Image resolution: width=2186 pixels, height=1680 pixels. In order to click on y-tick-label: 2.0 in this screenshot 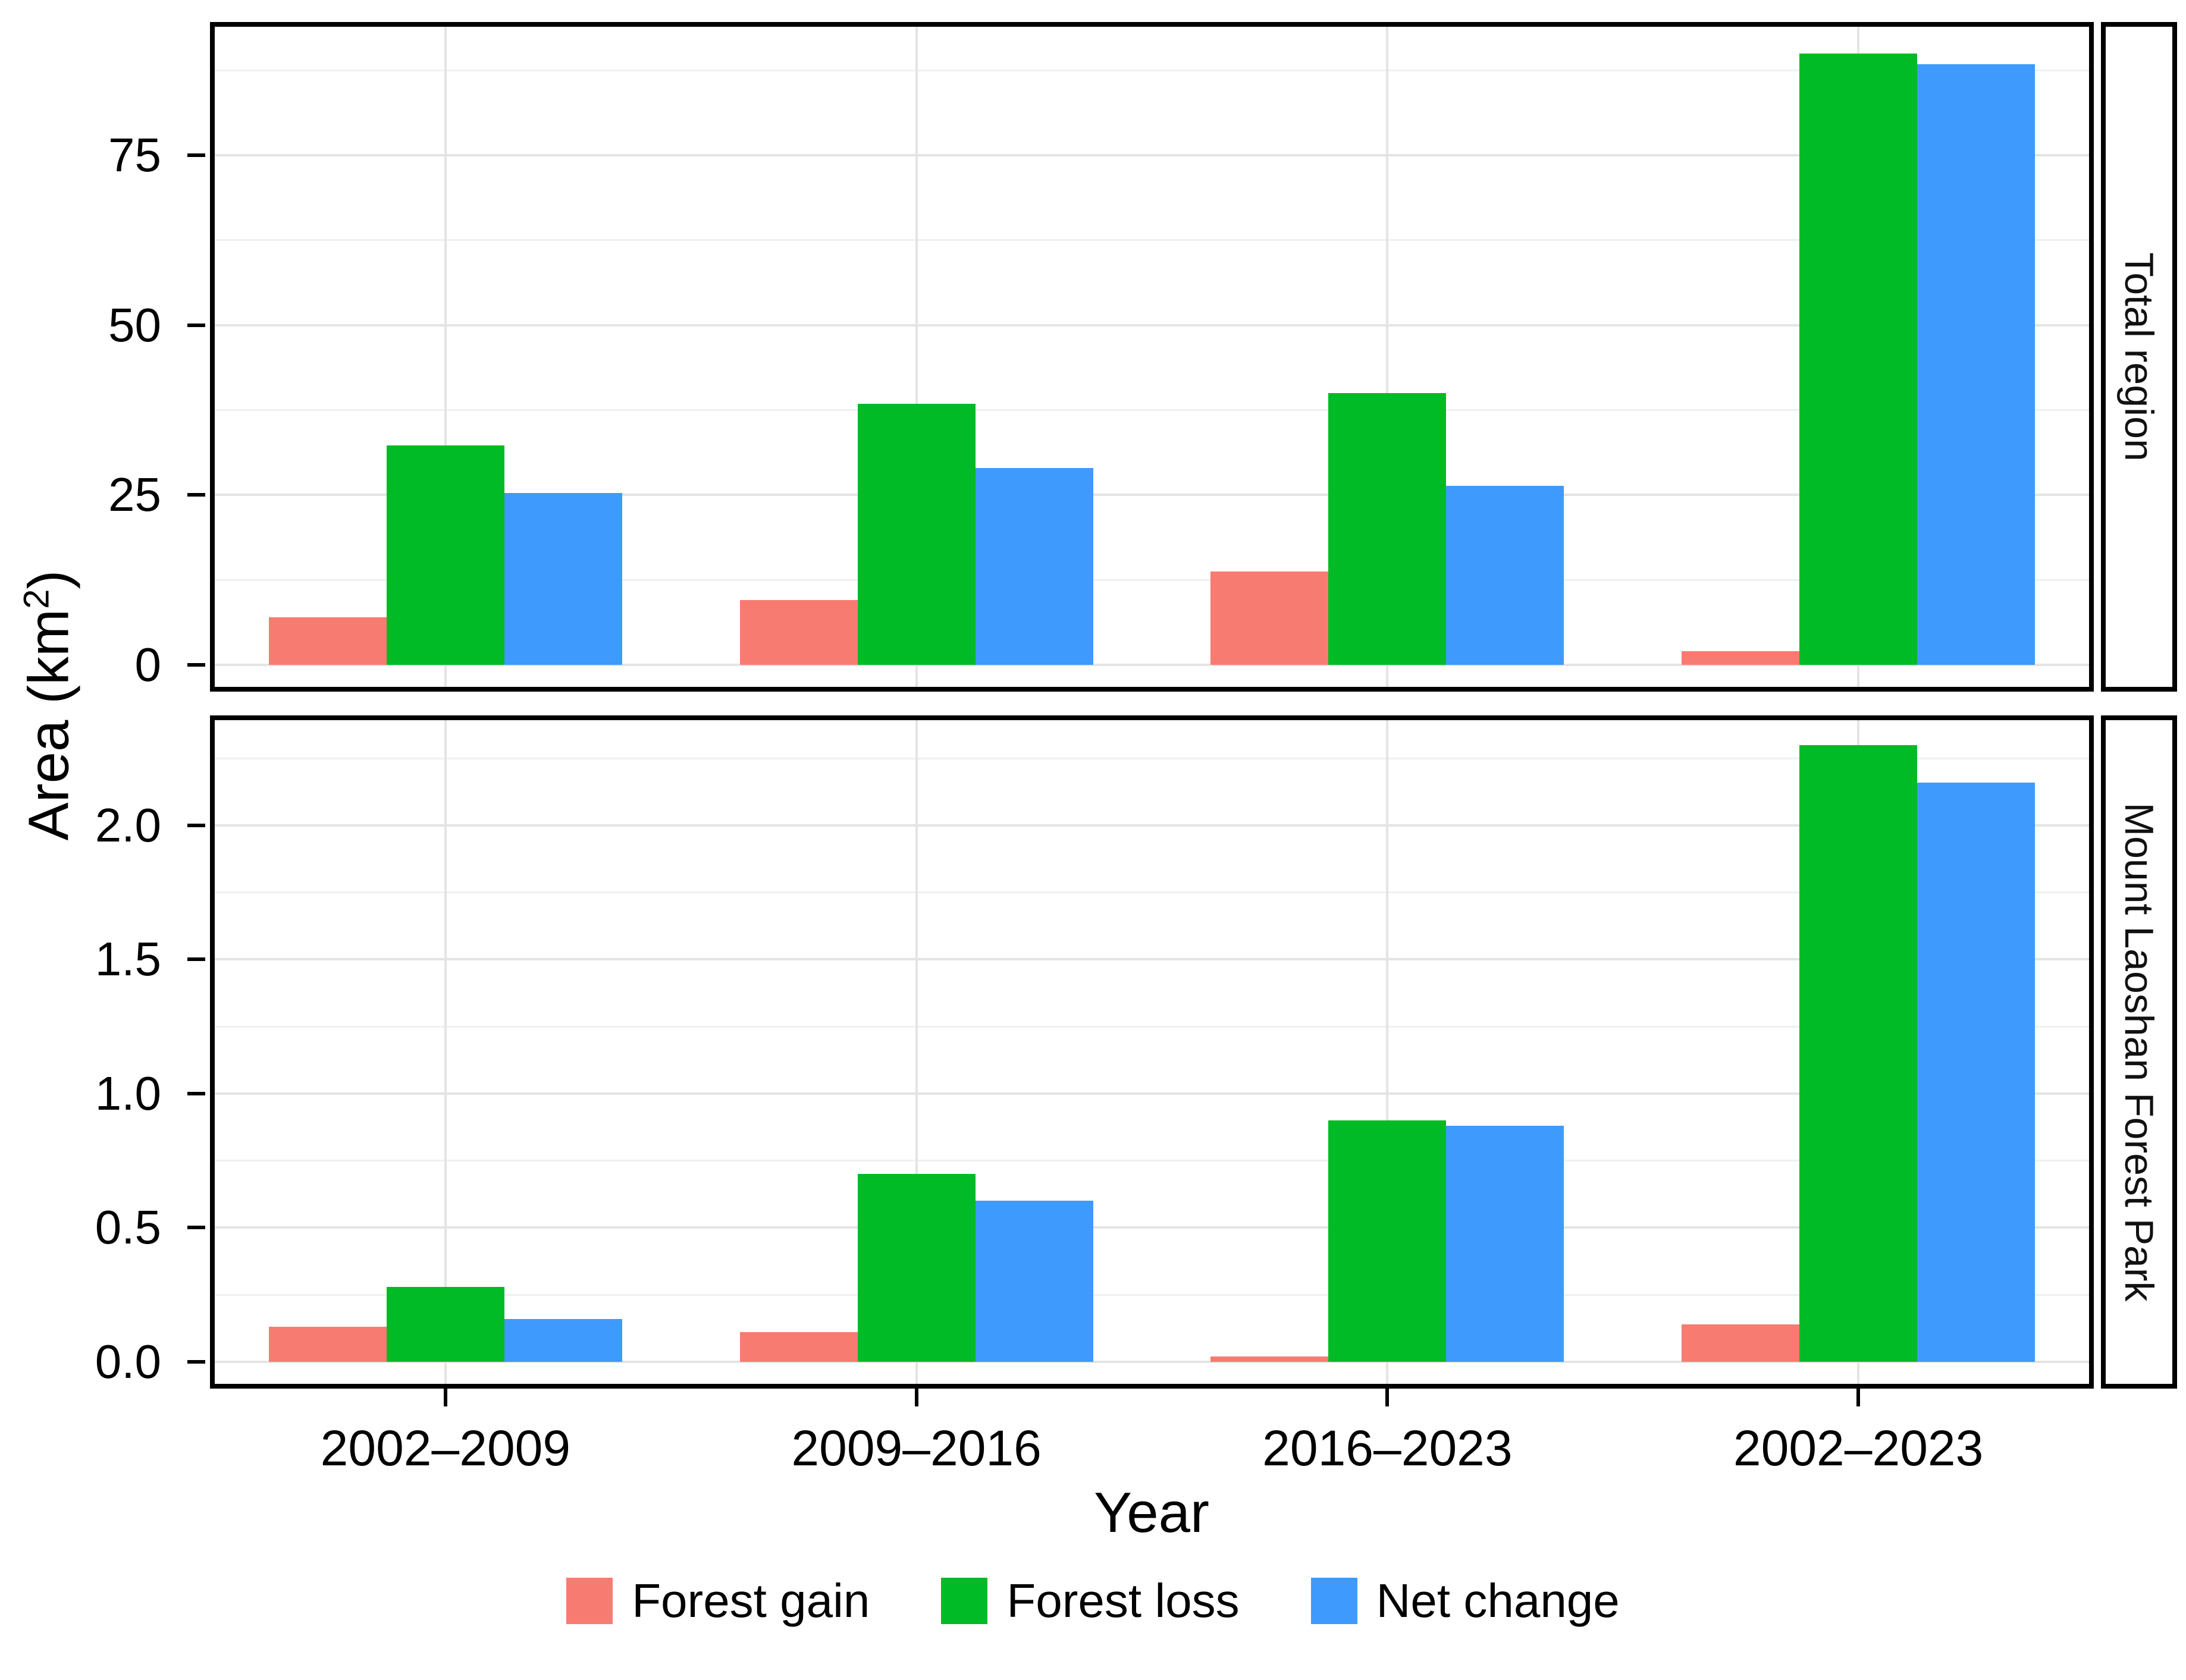, I will do `click(128, 825)`.